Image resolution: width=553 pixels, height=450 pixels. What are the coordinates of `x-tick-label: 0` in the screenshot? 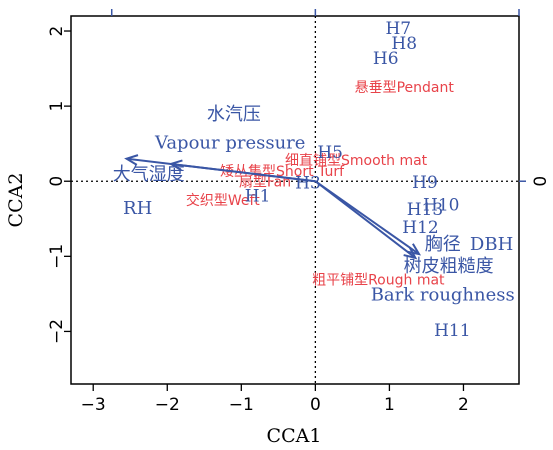 It's located at (315, 405).